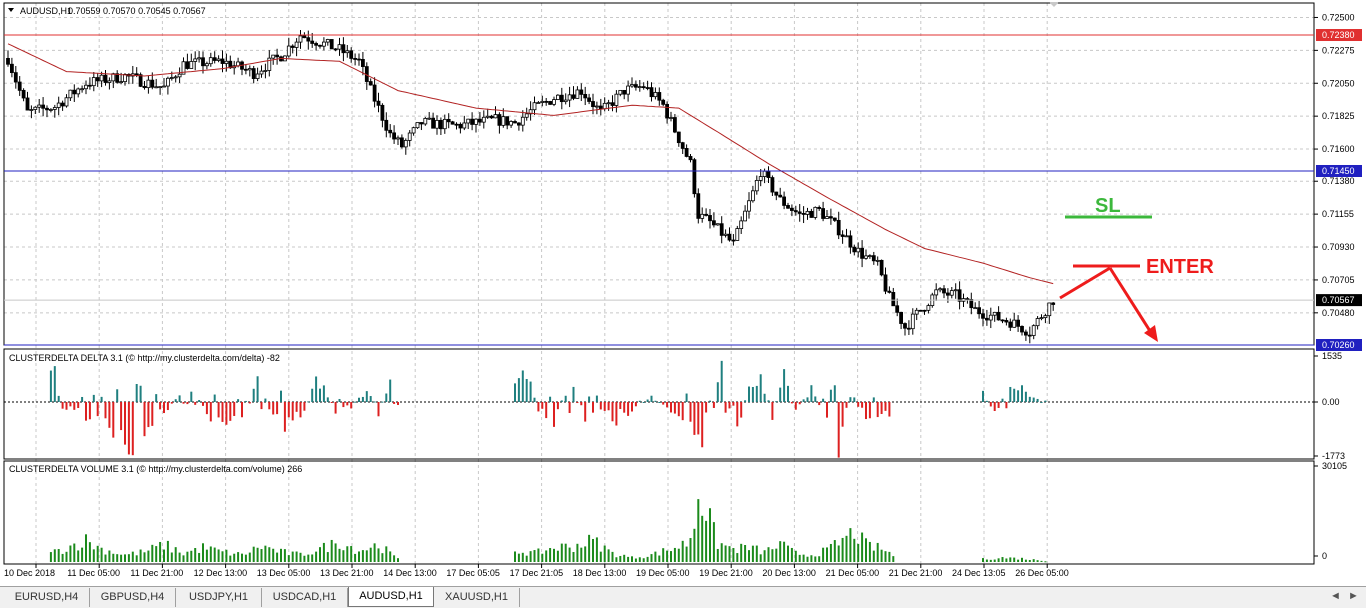 Image resolution: width=1366 pixels, height=608 pixels. What do you see at coordinates (477, 597) in the screenshot?
I see `tab-xauusd-h1: XAUUSD,H1` at bounding box center [477, 597].